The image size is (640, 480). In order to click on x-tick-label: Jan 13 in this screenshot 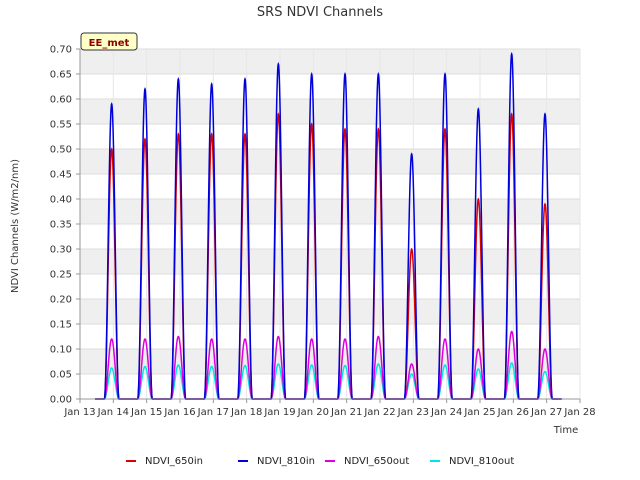, I will do `click(79, 412)`.